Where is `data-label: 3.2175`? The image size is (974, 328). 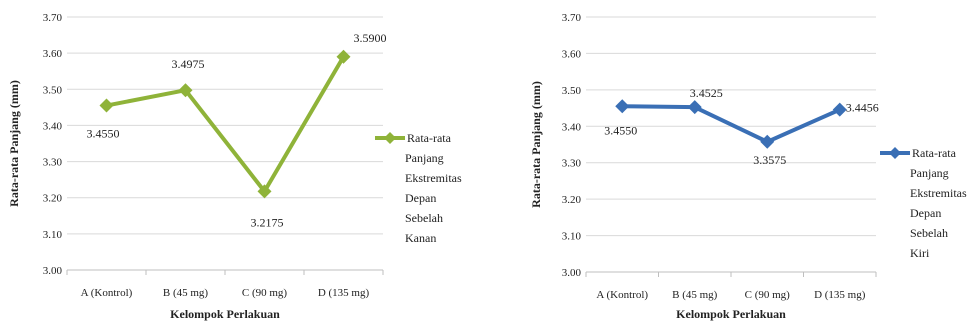 data-label: 3.2175 is located at coordinates (267, 222).